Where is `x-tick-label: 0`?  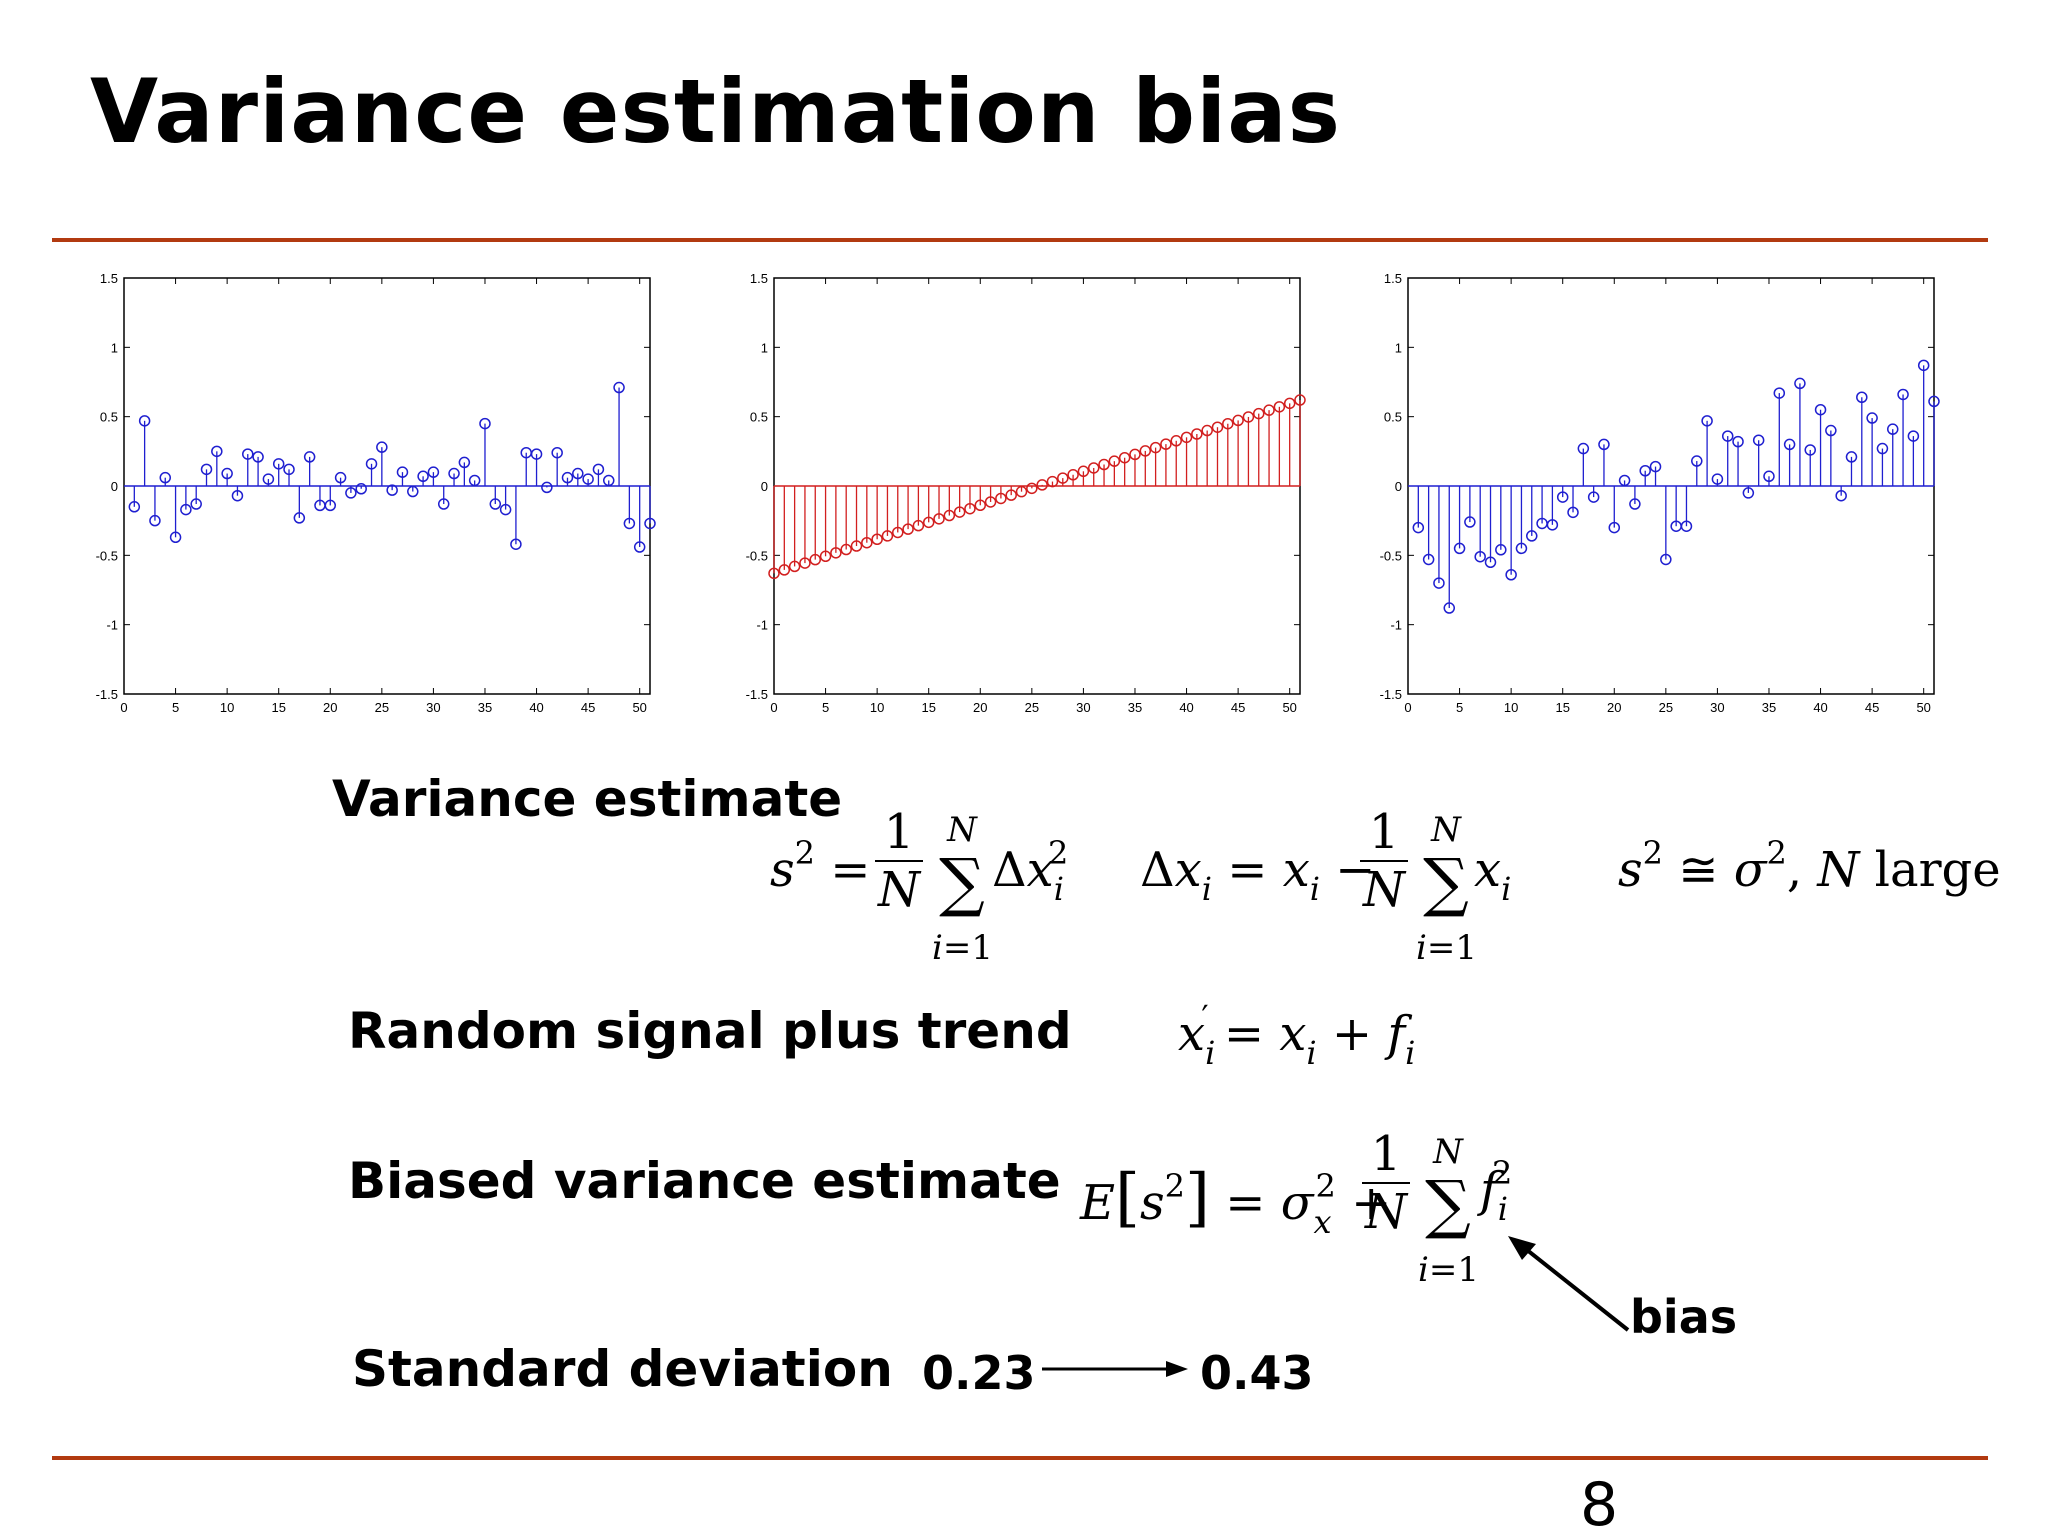 x-tick-label: 0 is located at coordinates (1407, 707).